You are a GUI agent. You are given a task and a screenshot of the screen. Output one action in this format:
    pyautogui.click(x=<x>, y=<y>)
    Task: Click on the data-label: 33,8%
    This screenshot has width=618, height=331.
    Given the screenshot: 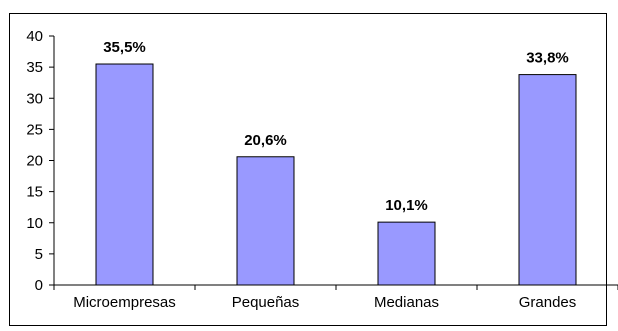 What is the action you would take?
    pyautogui.click(x=547, y=58)
    